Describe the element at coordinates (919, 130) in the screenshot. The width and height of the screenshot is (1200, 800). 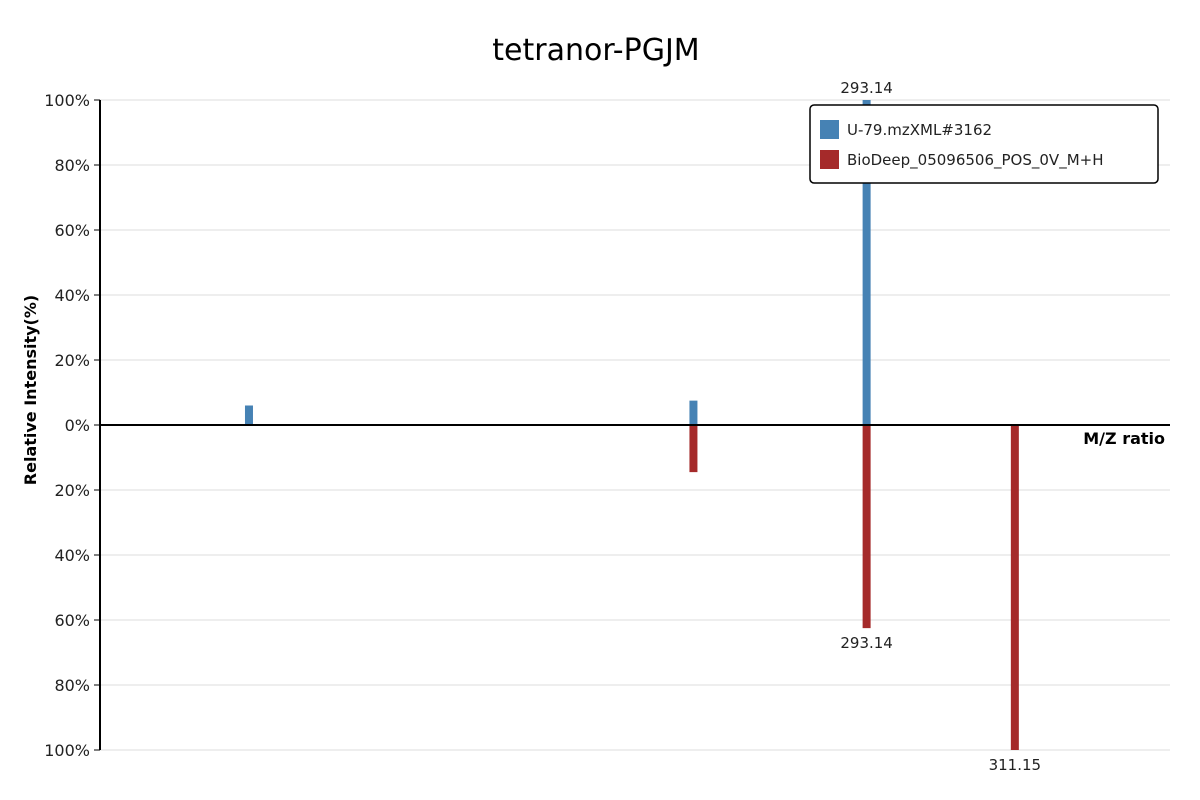
I see `legend-label-query: U-79.mzXML#3162` at that location.